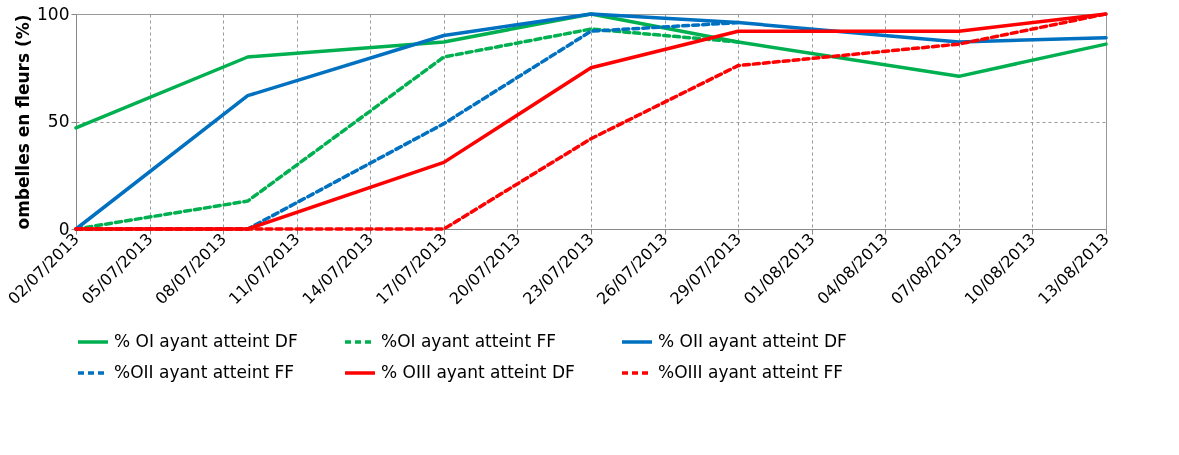 The width and height of the screenshot is (1179, 455). I want to click on legend-label: % OII ayant atteint DF, so click(752, 341).